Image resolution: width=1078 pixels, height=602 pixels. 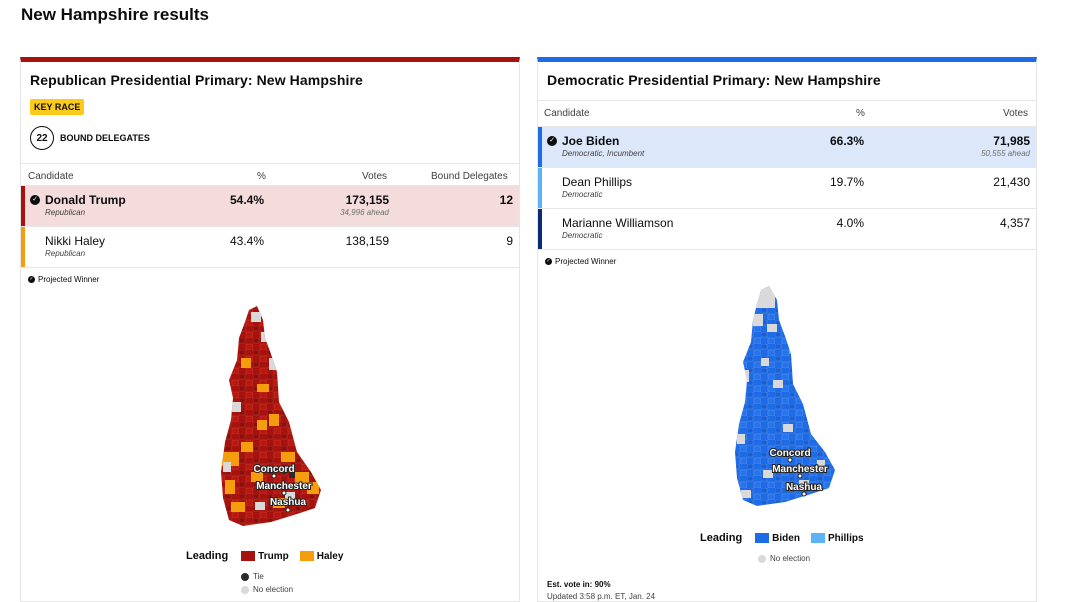 What do you see at coordinates (788, 399) in the screenshot?
I see `new-hampshire-county-map` at bounding box center [788, 399].